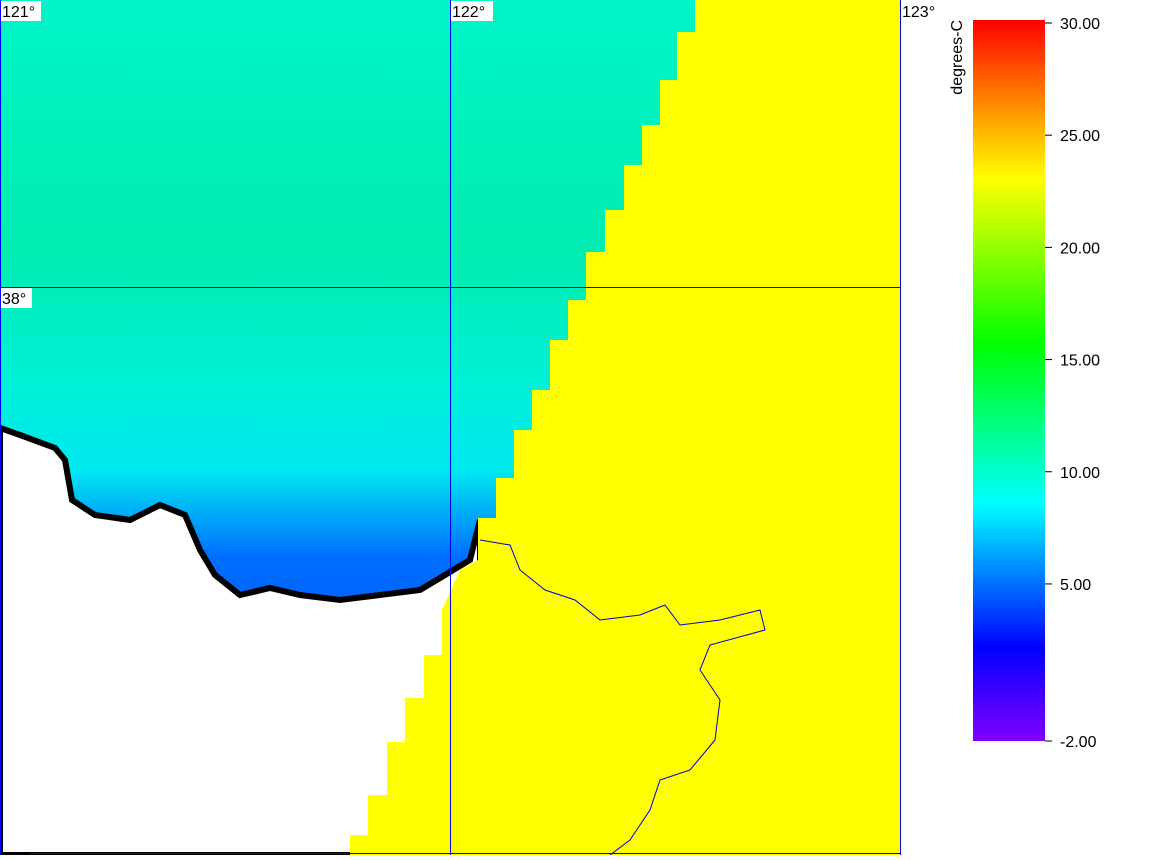  What do you see at coordinates (1075, 585) in the screenshot?
I see `colorbar-tick-label: 5.00` at bounding box center [1075, 585].